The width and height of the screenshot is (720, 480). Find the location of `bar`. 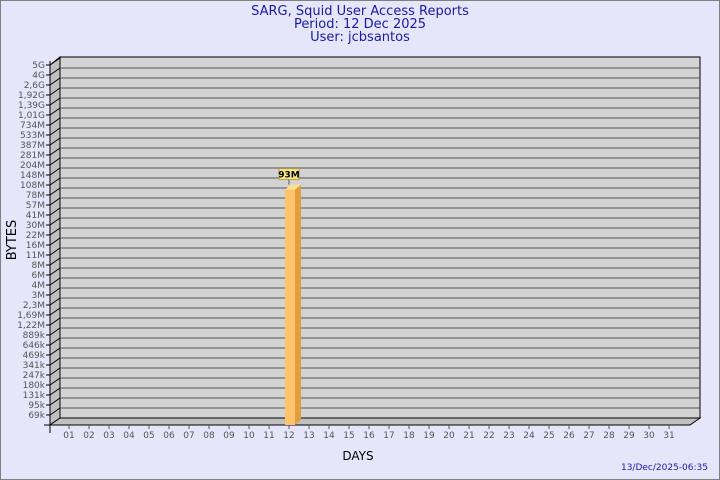

bar is located at coordinates (290, 307).